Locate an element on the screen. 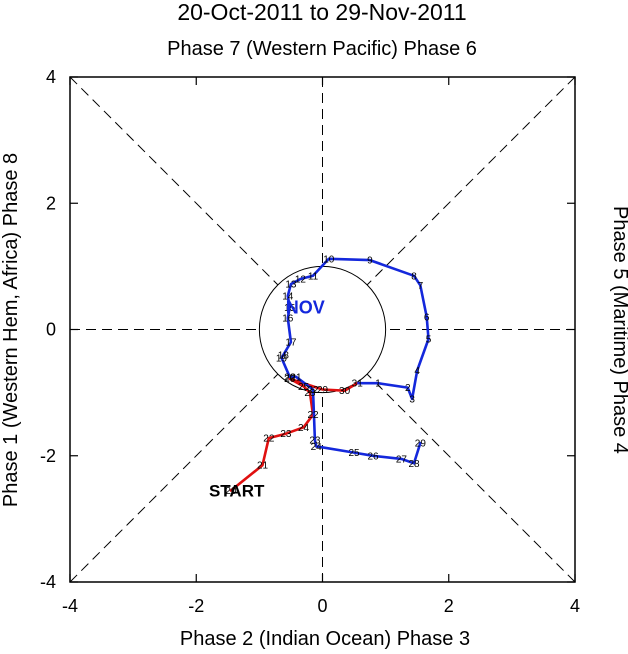 The width and height of the screenshot is (628, 654). y-tick-label: -4 is located at coordinates (48, 582).